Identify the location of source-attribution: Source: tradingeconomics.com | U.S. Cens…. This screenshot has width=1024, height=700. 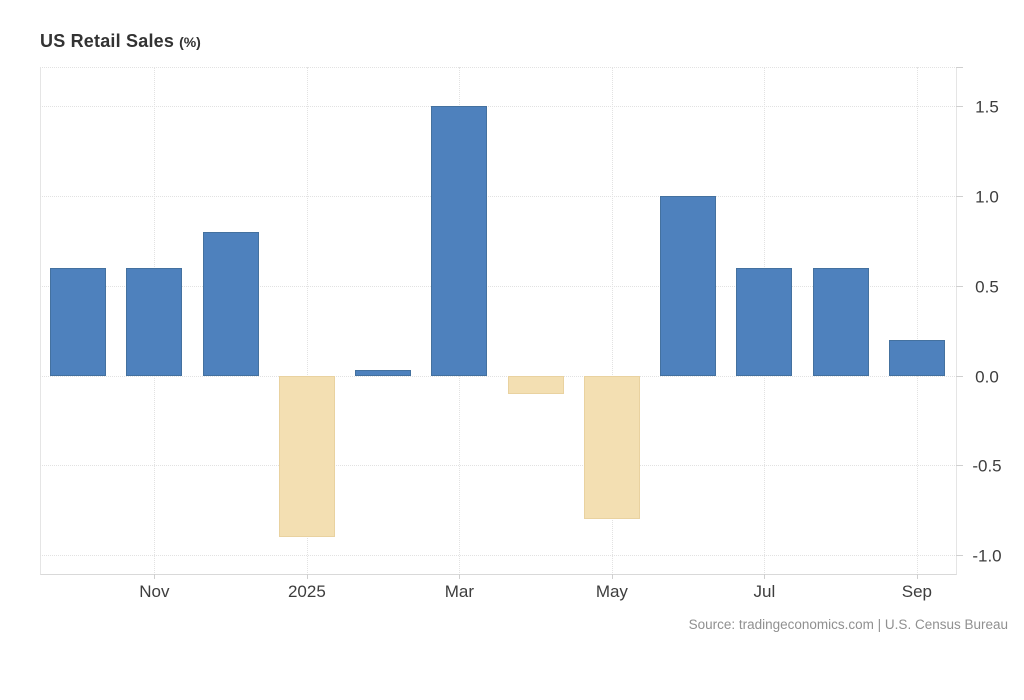
(848, 624).